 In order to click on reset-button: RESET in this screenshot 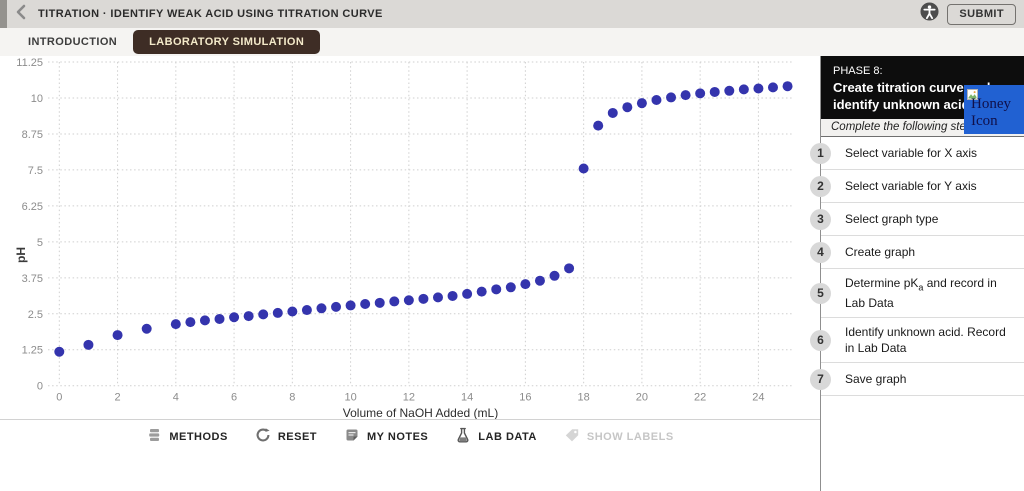, I will do `click(286, 437)`.